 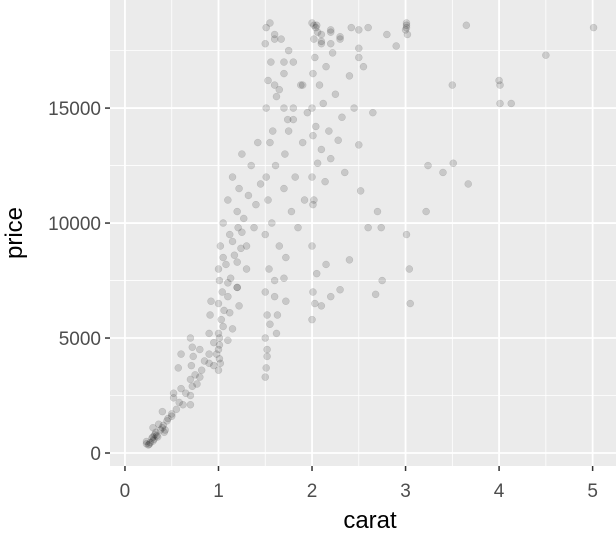 What do you see at coordinates (14, 233) in the screenshot?
I see `y-axis-label: price` at bounding box center [14, 233].